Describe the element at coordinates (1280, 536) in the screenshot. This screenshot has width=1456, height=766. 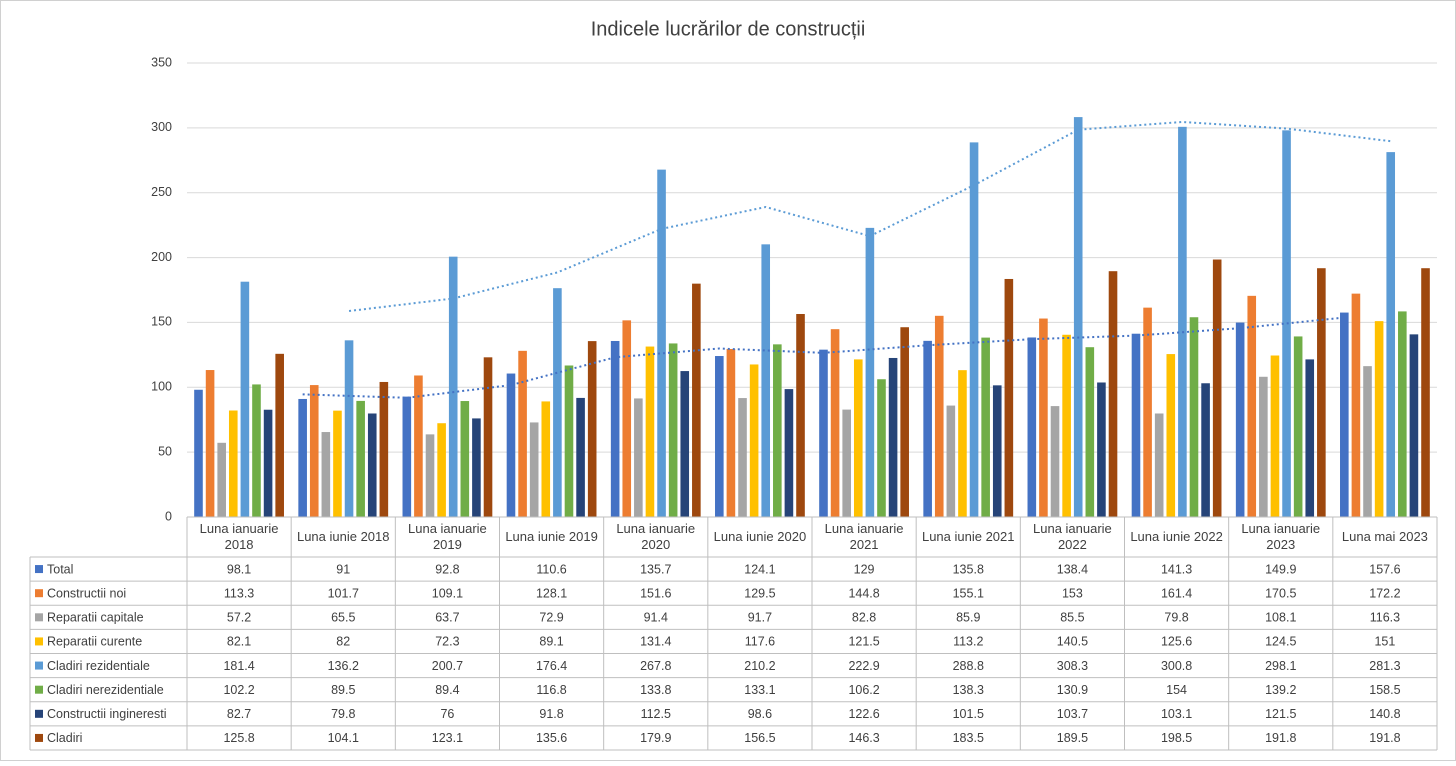
I see `x-category: Luna ianuarie 2023` at that location.